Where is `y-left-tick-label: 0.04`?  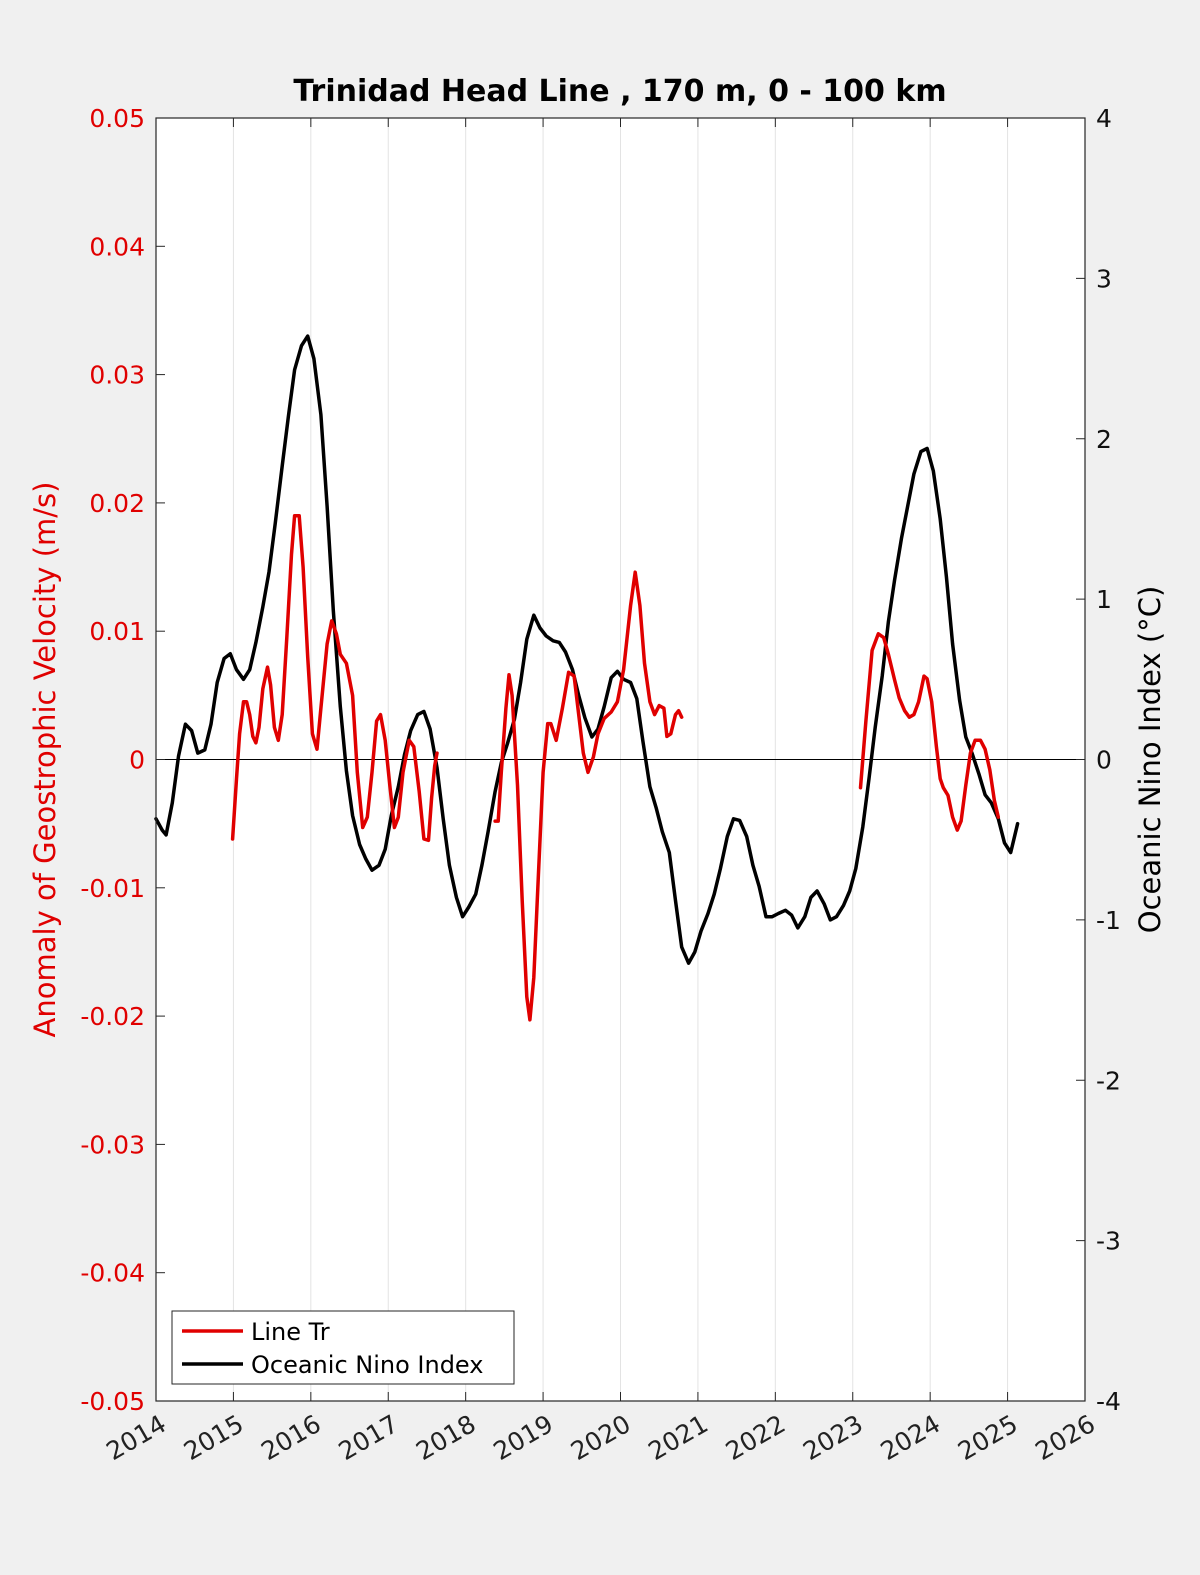
y-left-tick-label: 0.04 is located at coordinates (117, 246).